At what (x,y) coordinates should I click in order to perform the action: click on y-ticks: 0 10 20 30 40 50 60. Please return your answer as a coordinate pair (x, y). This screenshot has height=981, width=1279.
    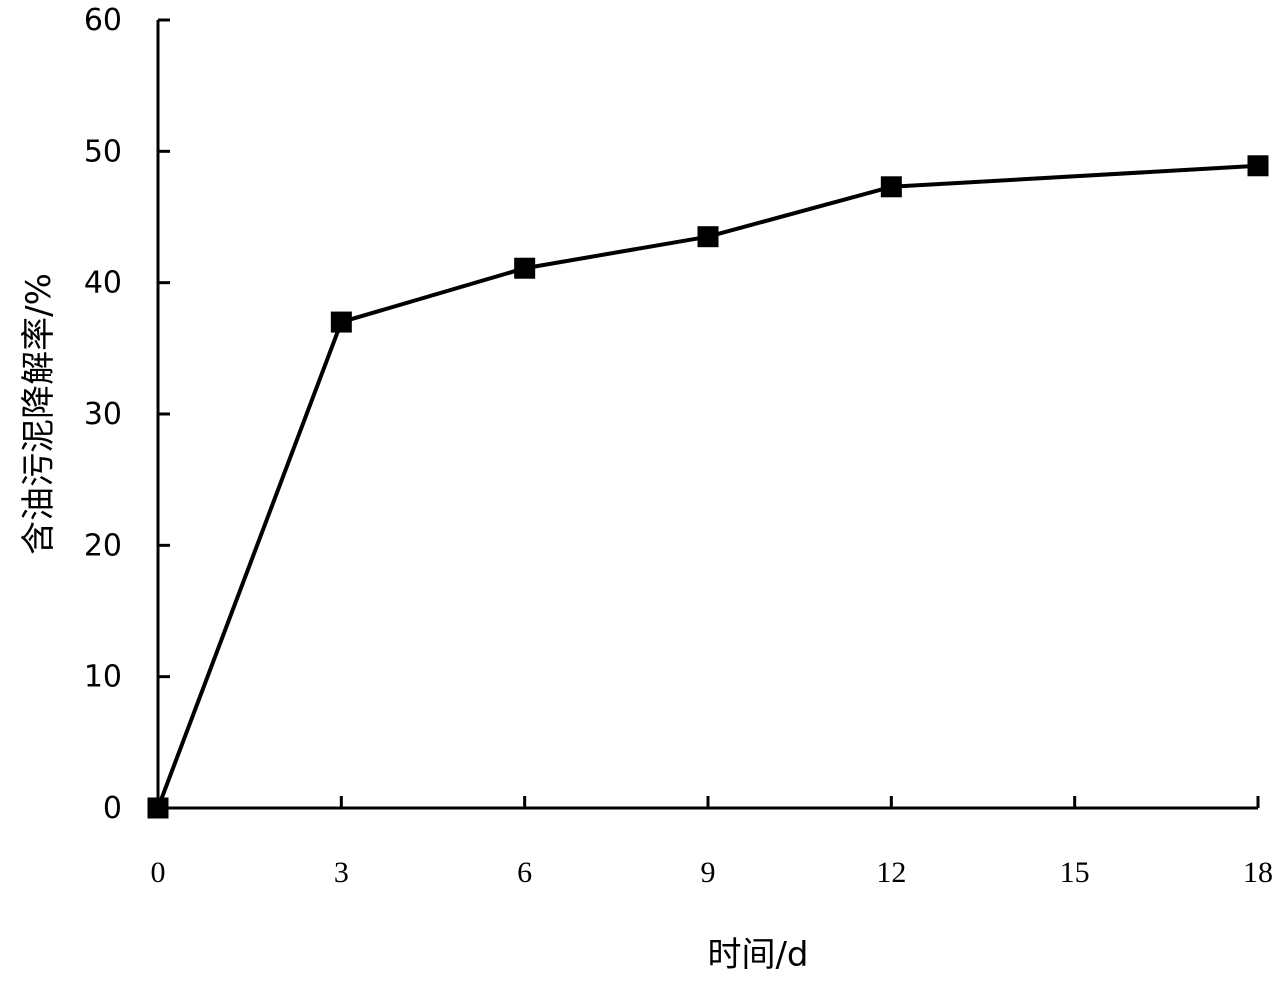
    Looking at the image, I should click on (127, 414).